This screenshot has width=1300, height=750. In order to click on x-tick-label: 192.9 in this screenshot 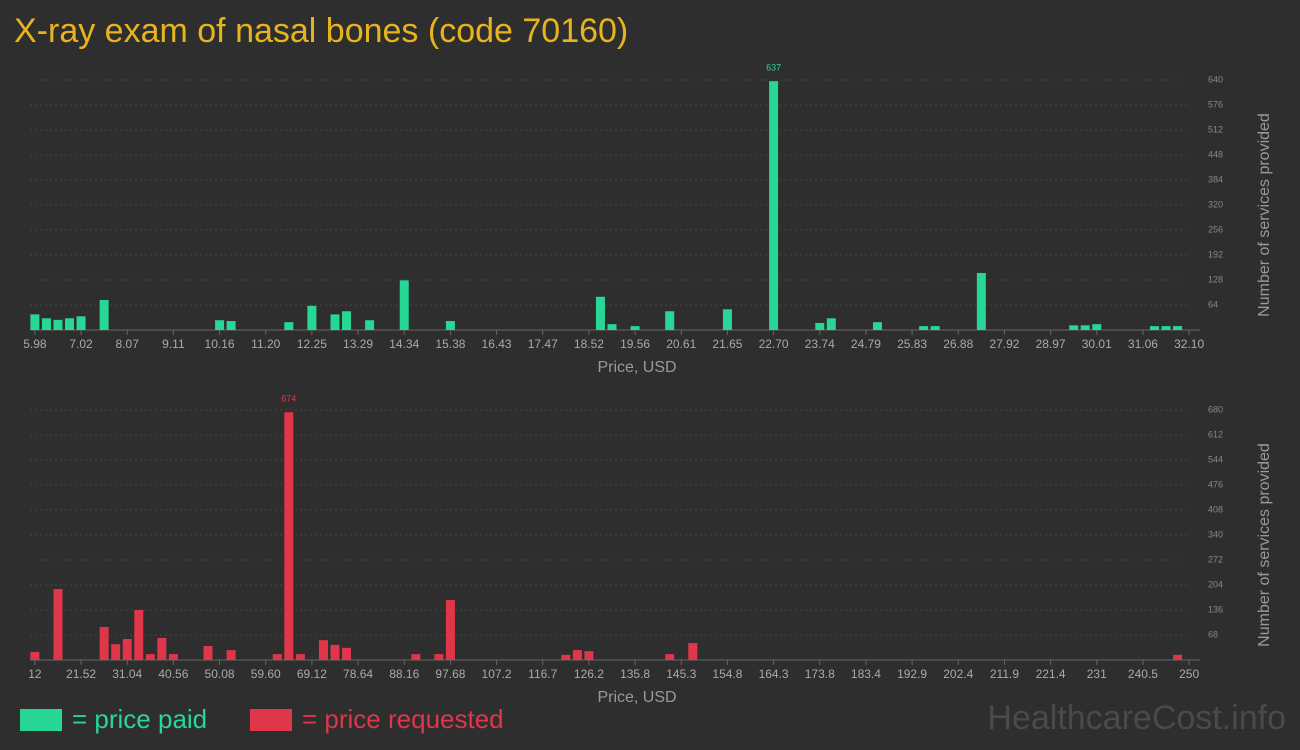, I will do `click(912, 674)`.